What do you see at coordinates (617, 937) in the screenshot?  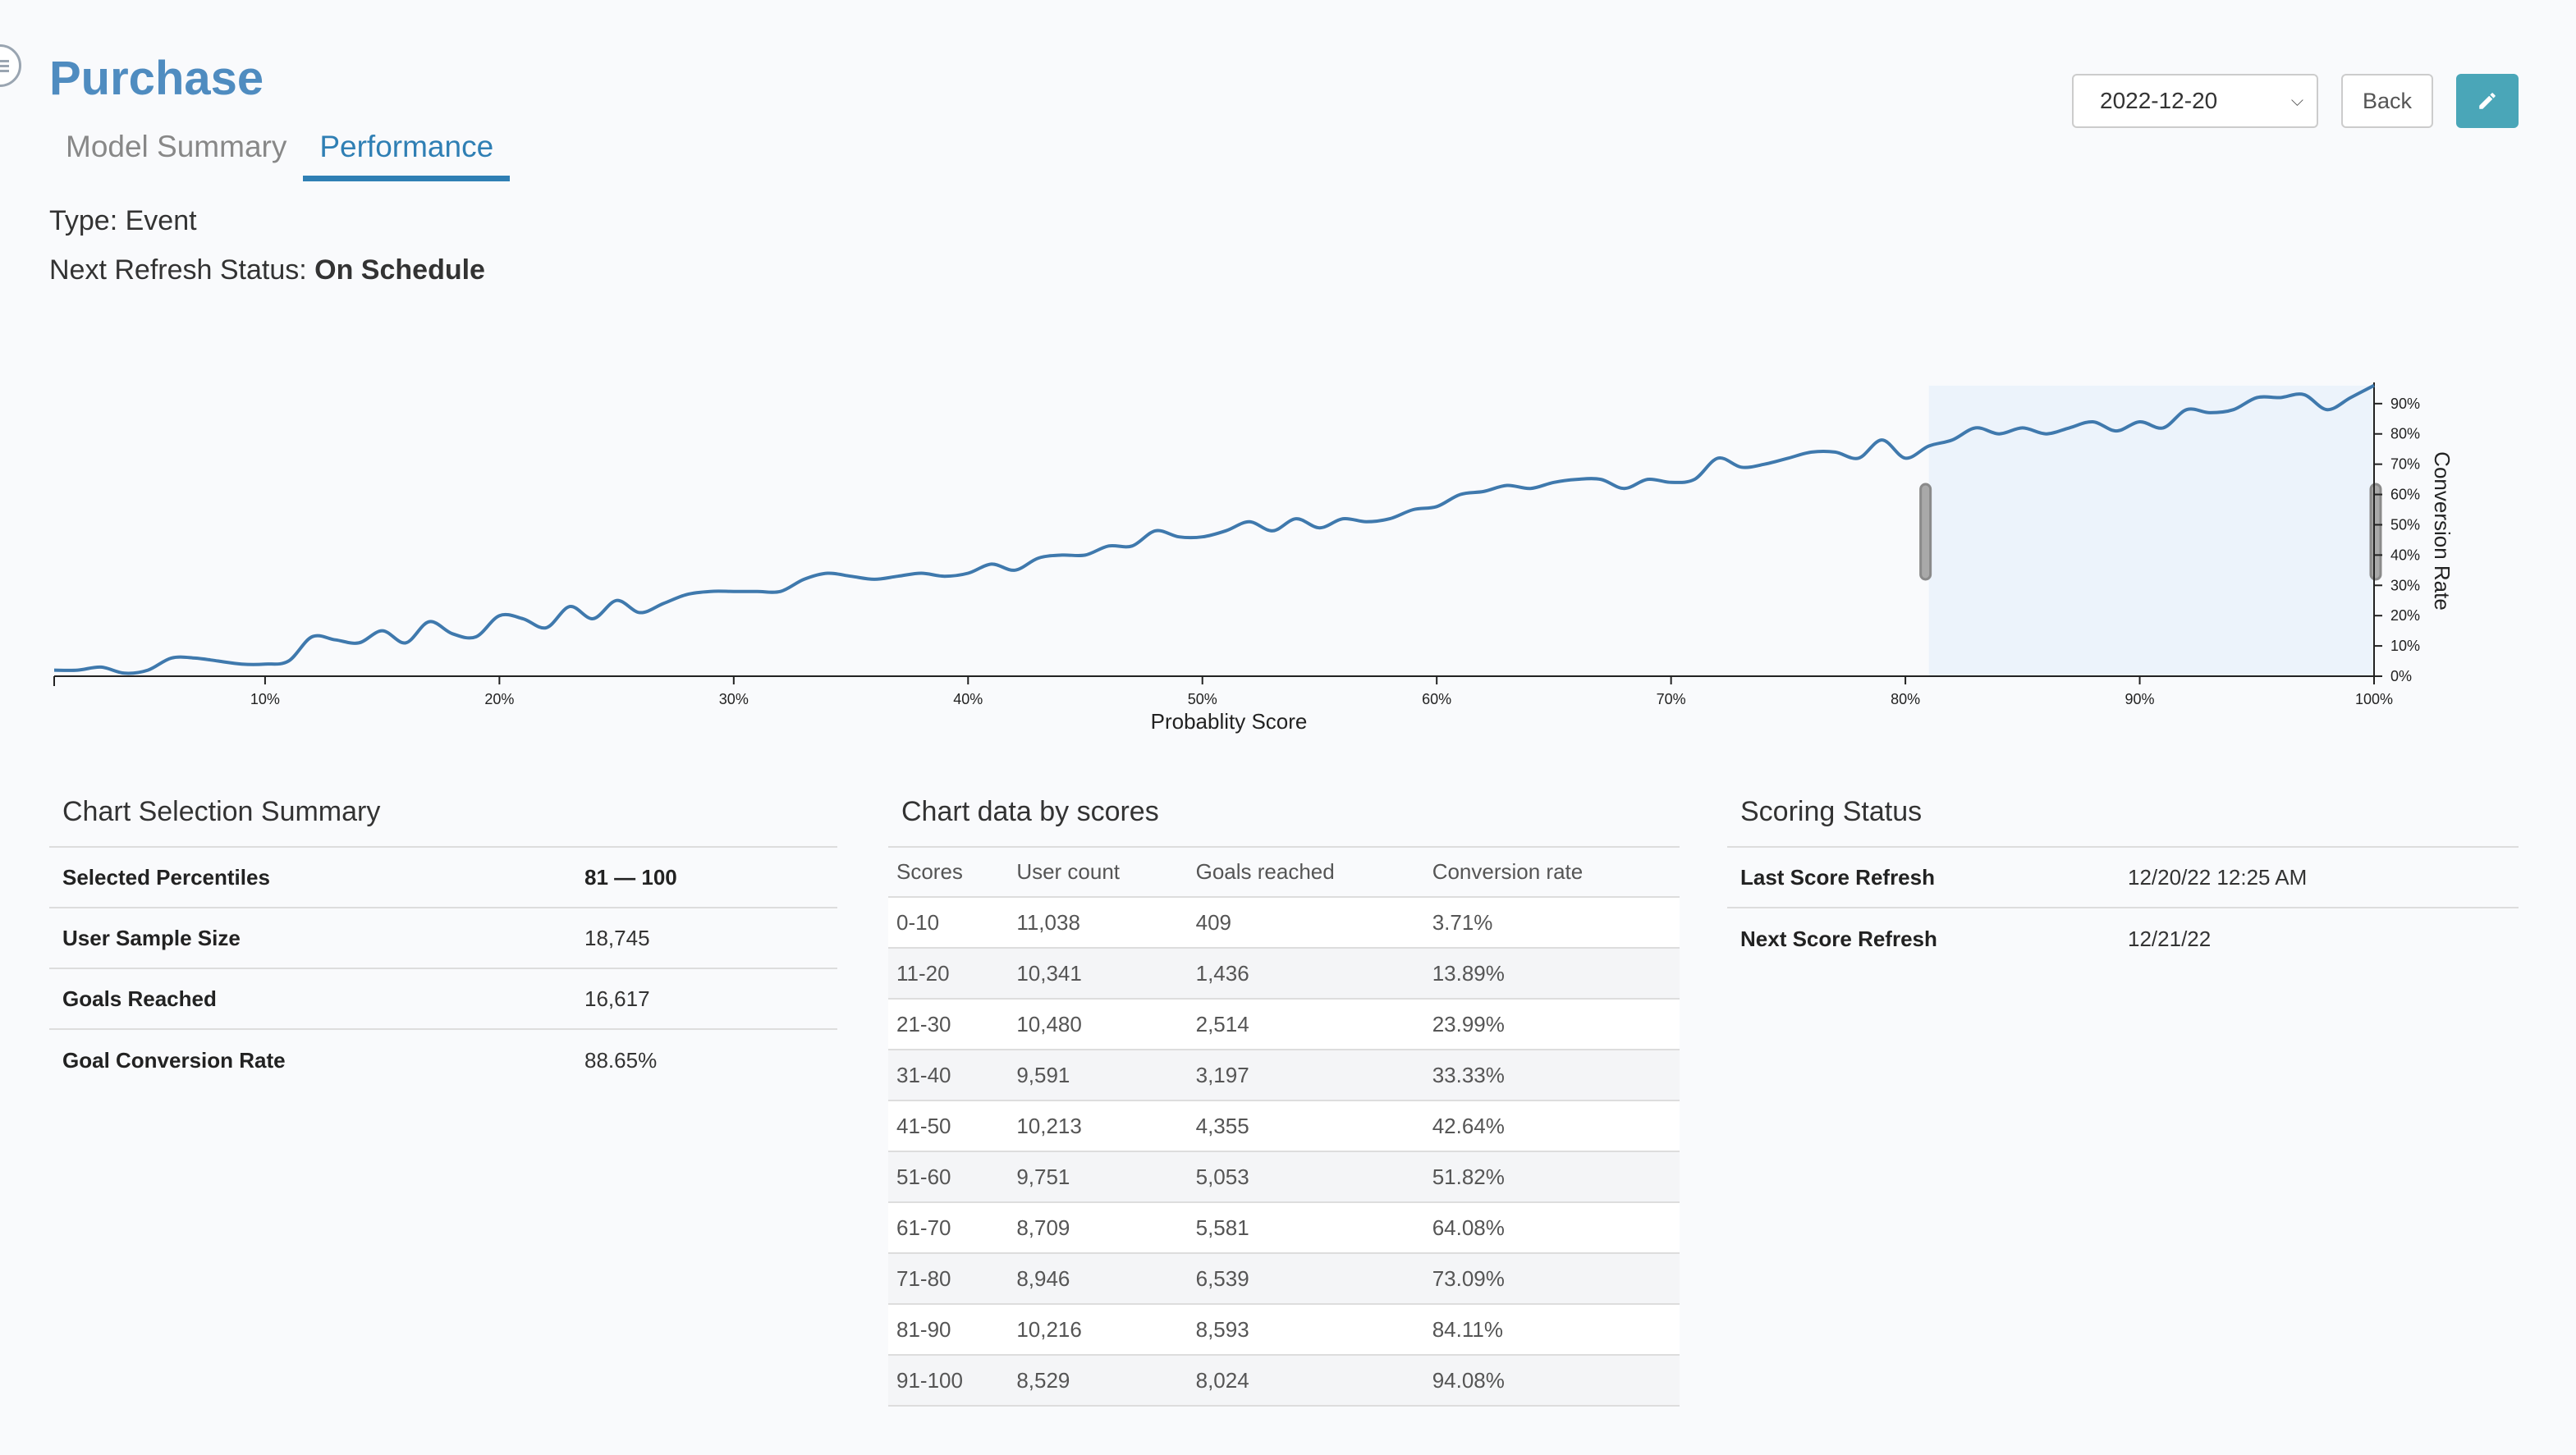 I see `summary-value: 18,745` at bounding box center [617, 937].